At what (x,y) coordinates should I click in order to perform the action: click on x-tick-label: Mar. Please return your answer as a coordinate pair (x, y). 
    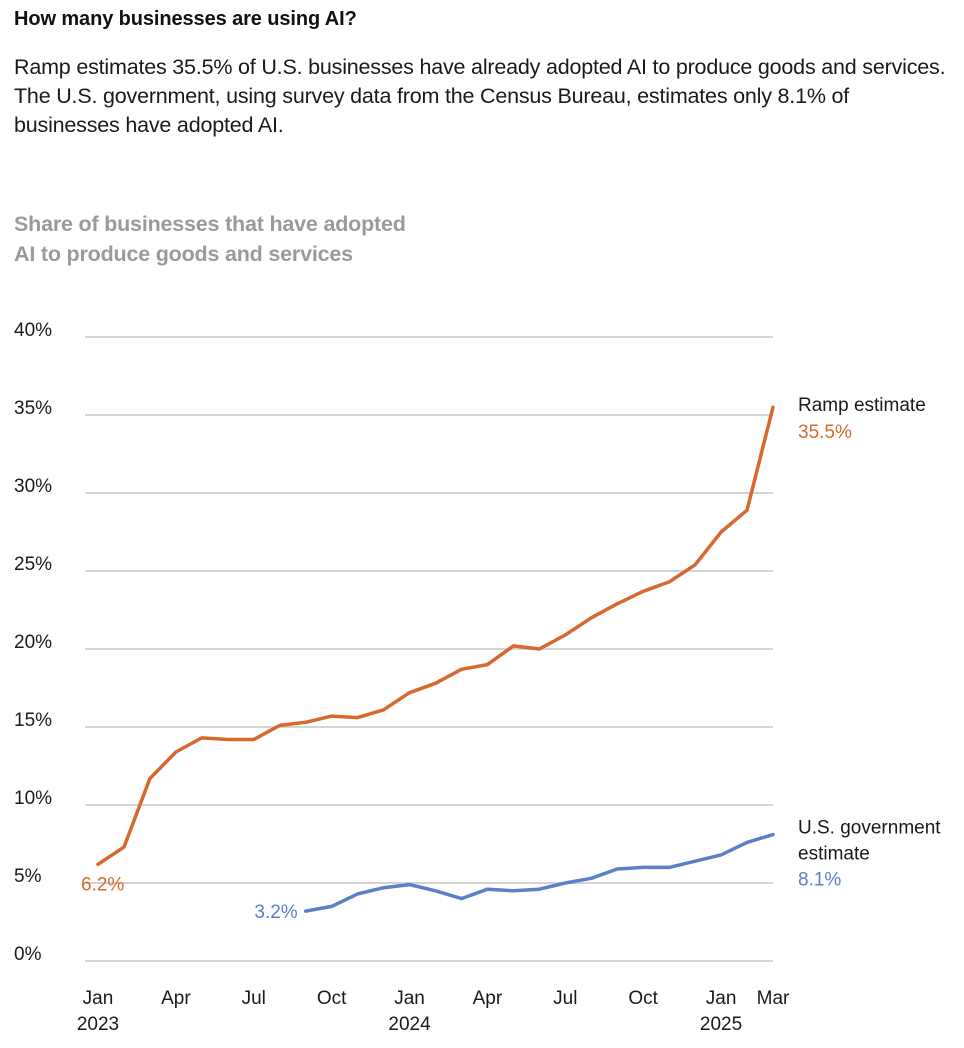
    Looking at the image, I should click on (773, 998).